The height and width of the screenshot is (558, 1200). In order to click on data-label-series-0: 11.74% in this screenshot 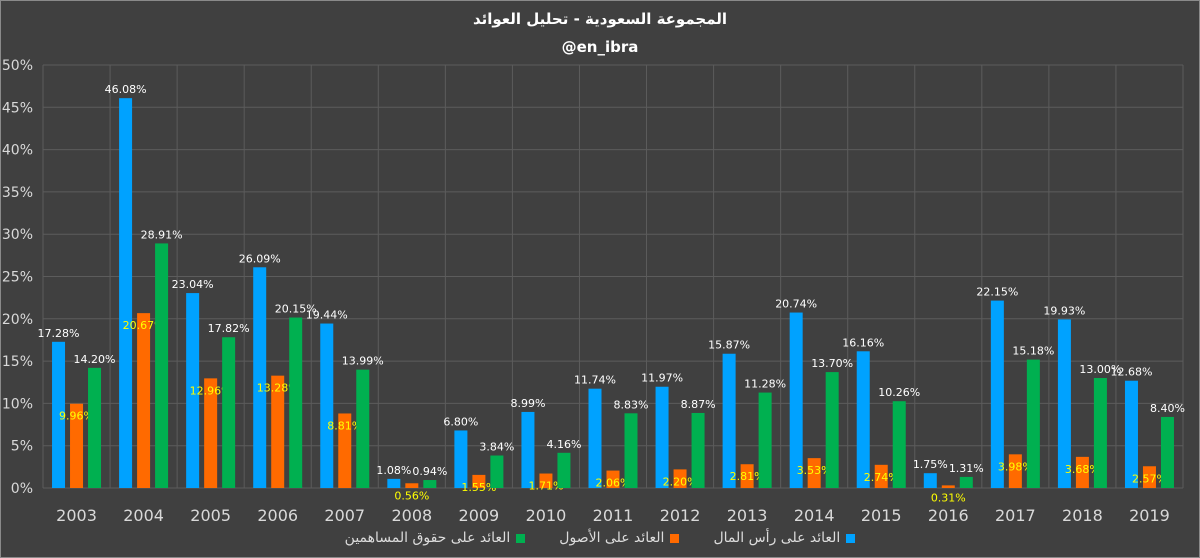, I will do `click(595, 380)`.